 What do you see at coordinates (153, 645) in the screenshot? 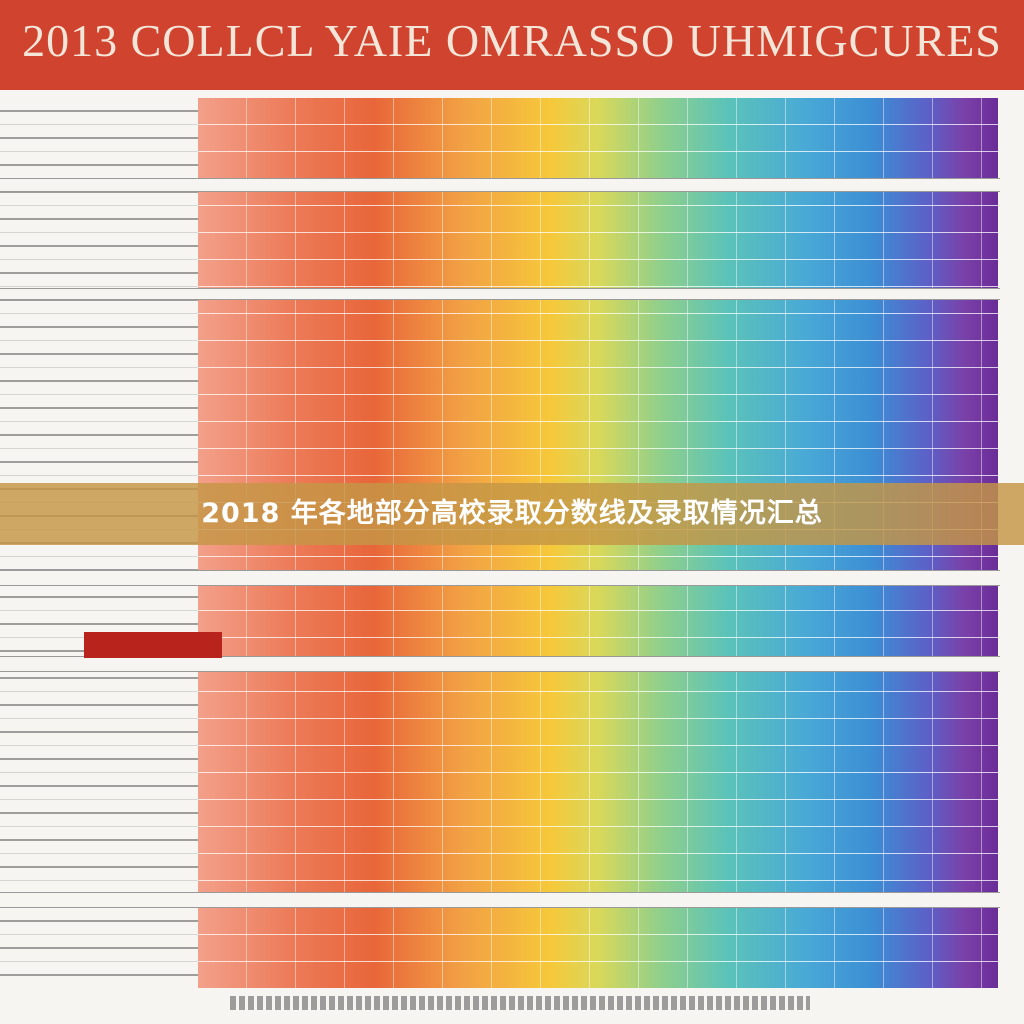
I see `red-tag` at bounding box center [153, 645].